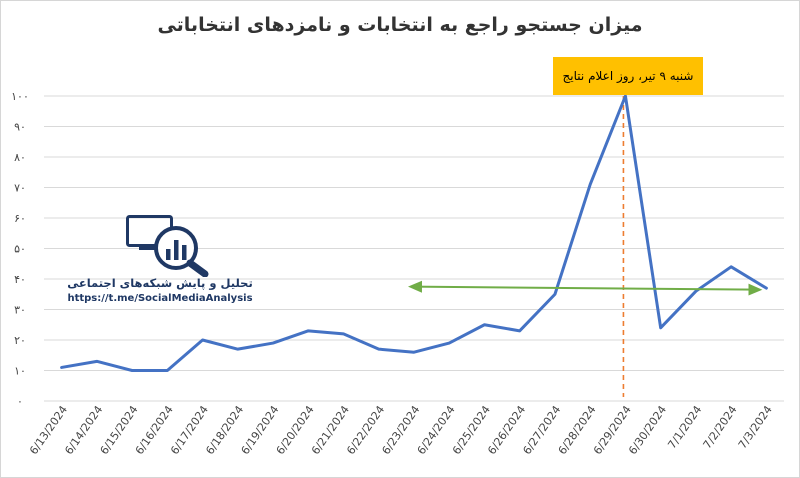  What do you see at coordinates (20, 157) in the screenshot?
I see `y-tick-label: ۸۰` at bounding box center [20, 157].